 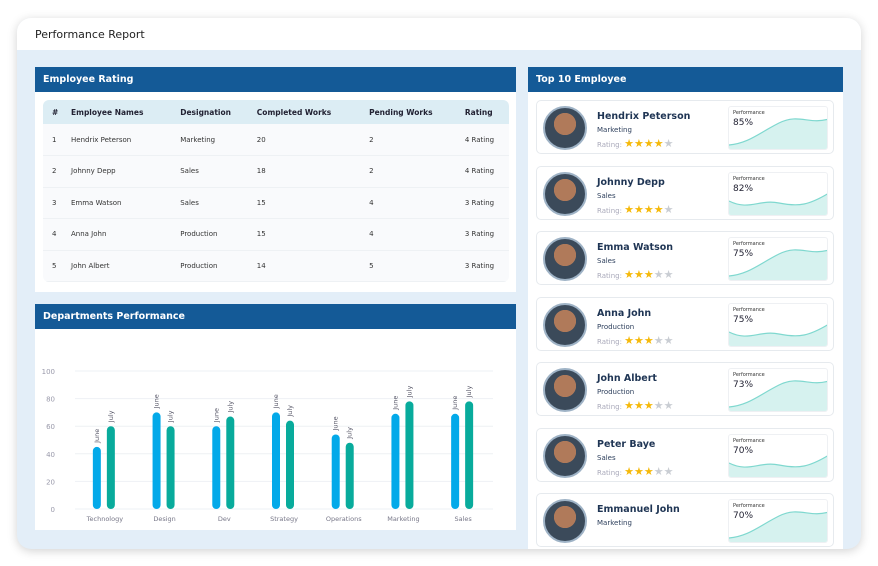 What do you see at coordinates (635, 247) in the screenshot?
I see `employee-name: Emma Watson` at bounding box center [635, 247].